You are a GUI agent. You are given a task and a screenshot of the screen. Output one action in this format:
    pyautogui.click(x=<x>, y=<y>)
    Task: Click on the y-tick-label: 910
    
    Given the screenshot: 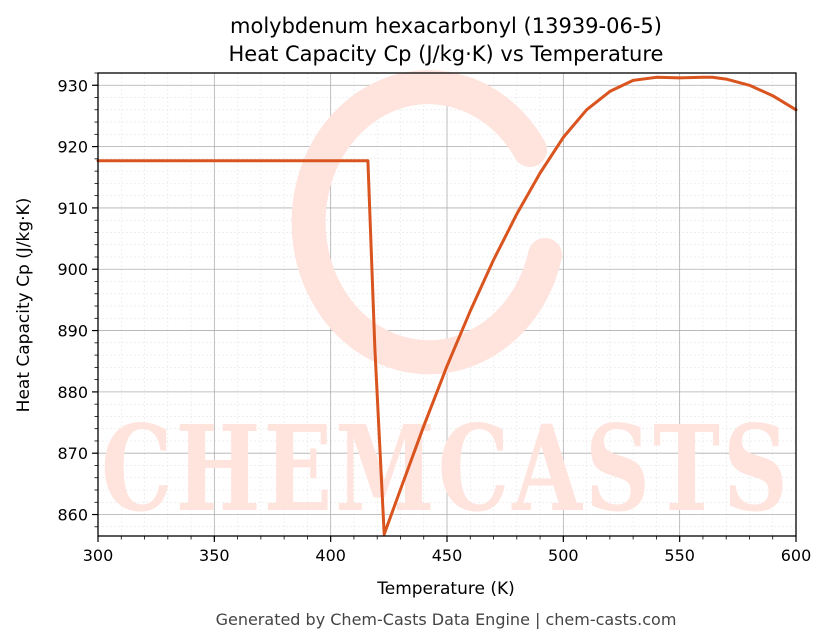 What is the action you would take?
    pyautogui.click(x=72, y=208)
    